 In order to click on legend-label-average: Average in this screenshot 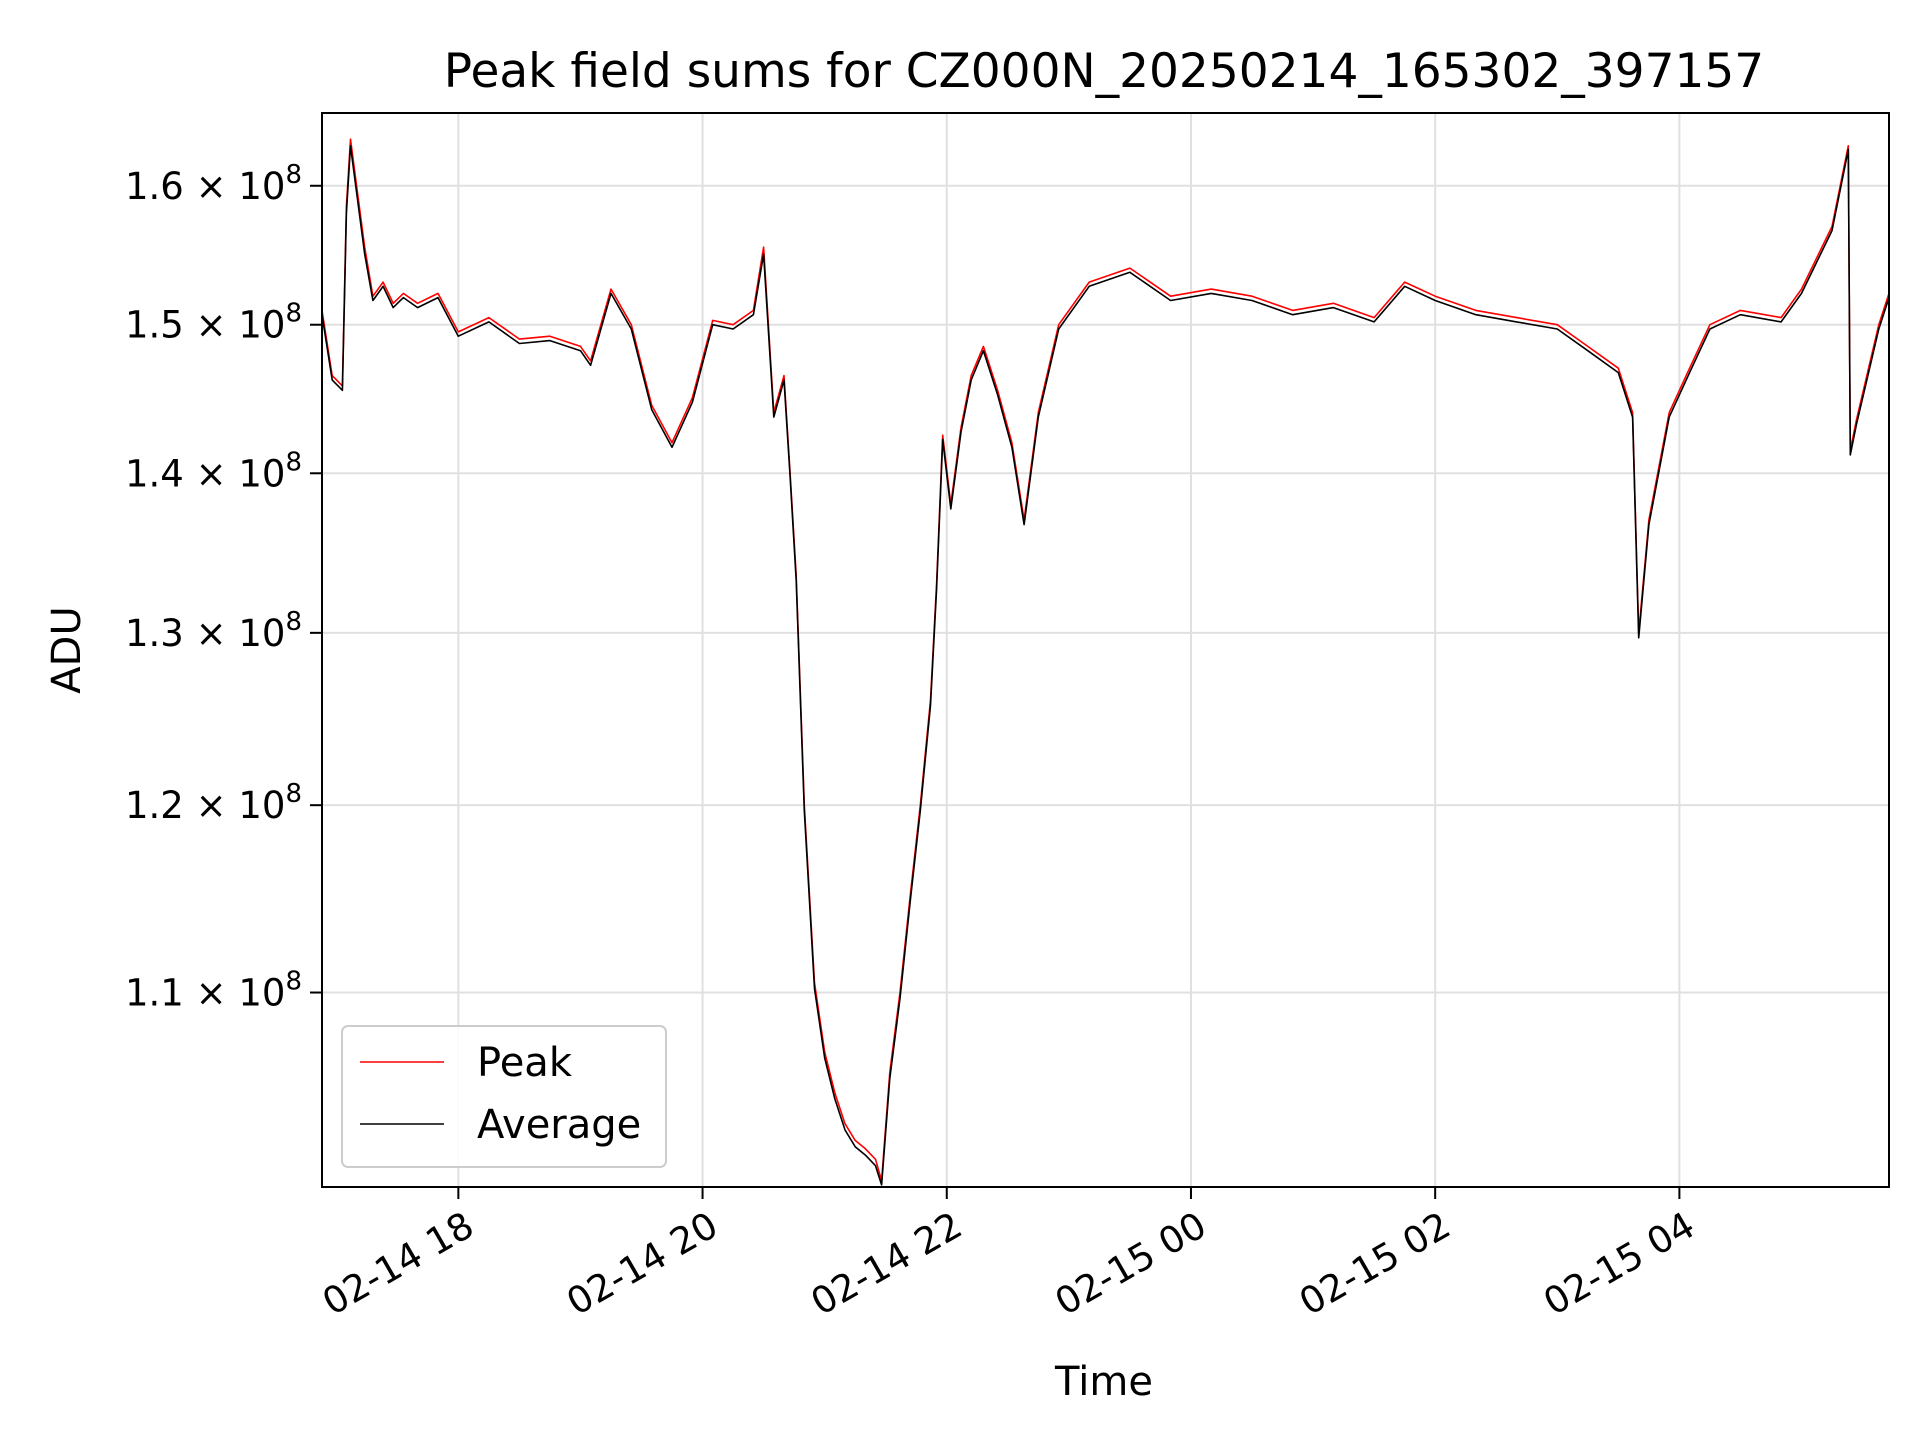, I will do `click(559, 1125)`.